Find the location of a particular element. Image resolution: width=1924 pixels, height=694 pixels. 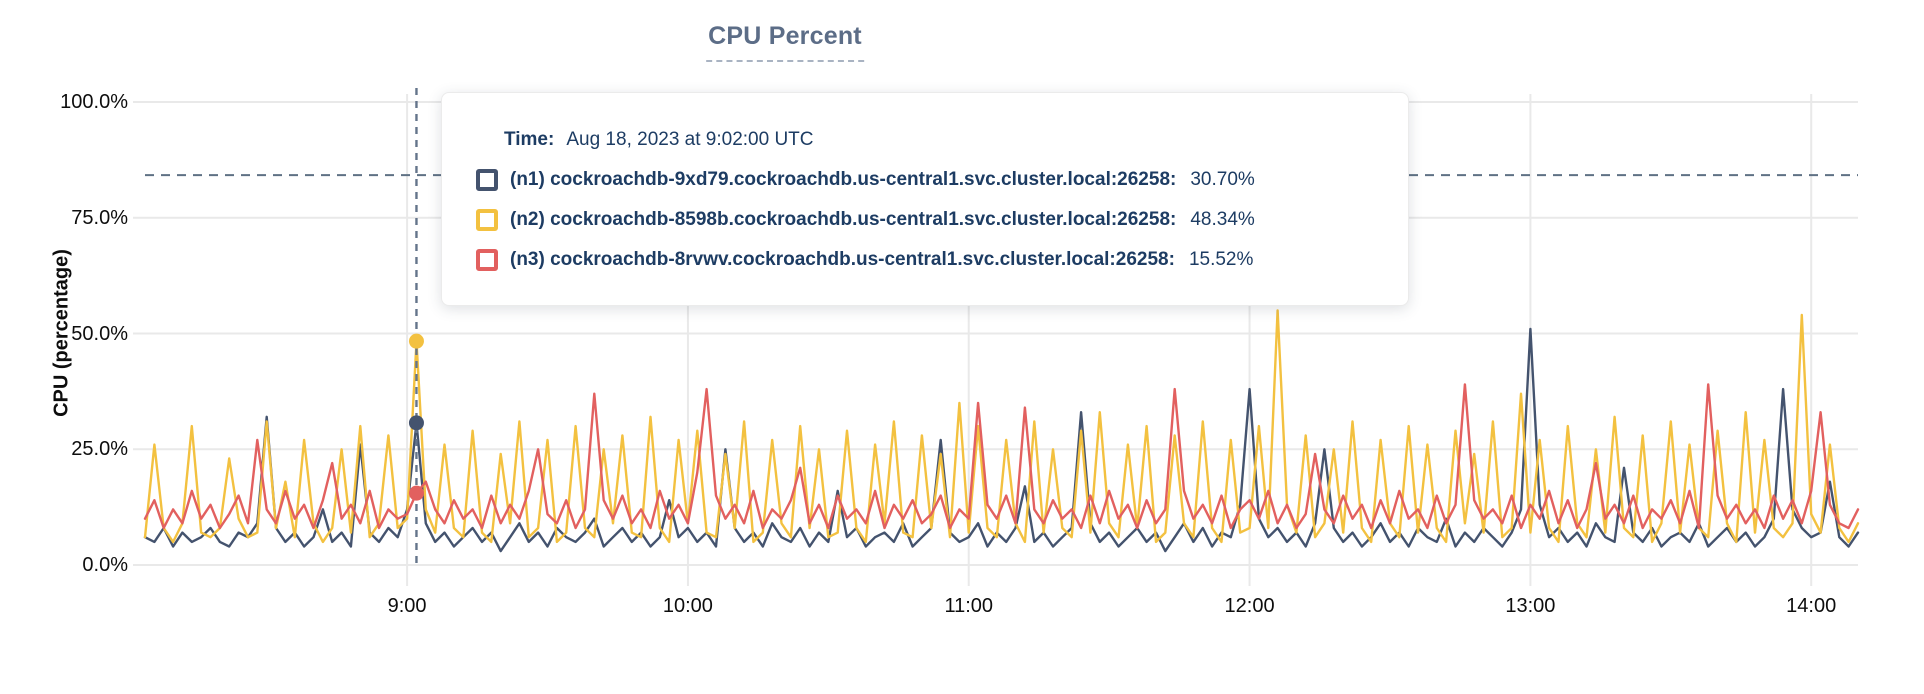

n2-series-value: 48.34% is located at coordinates (1222, 219).